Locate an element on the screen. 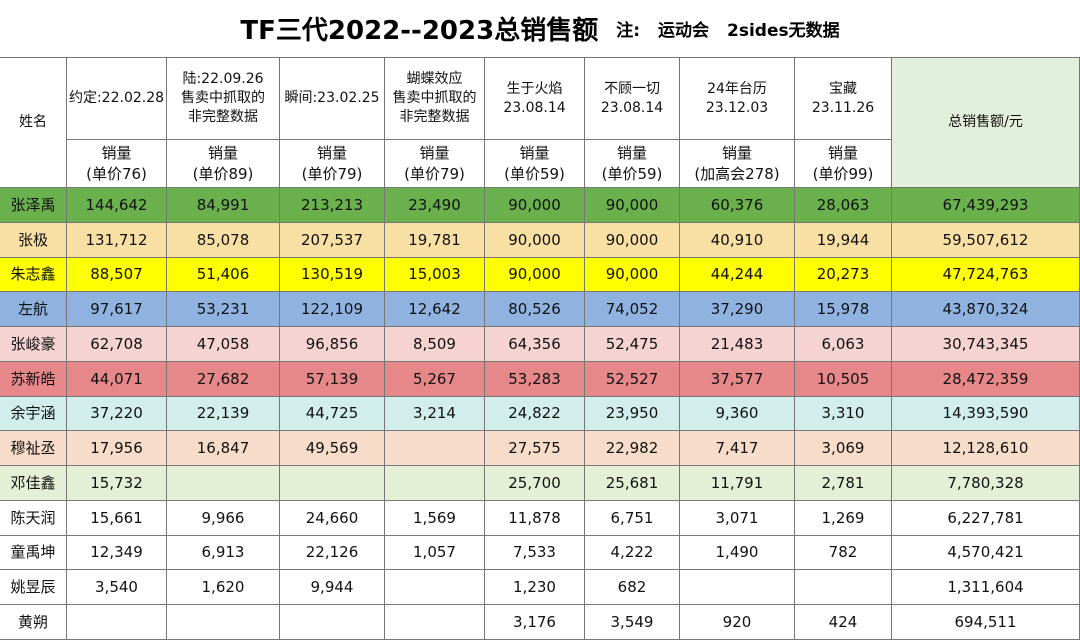 The height and width of the screenshot is (640, 1080). name-cell: 姚昱辰 is located at coordinates (33, 588).